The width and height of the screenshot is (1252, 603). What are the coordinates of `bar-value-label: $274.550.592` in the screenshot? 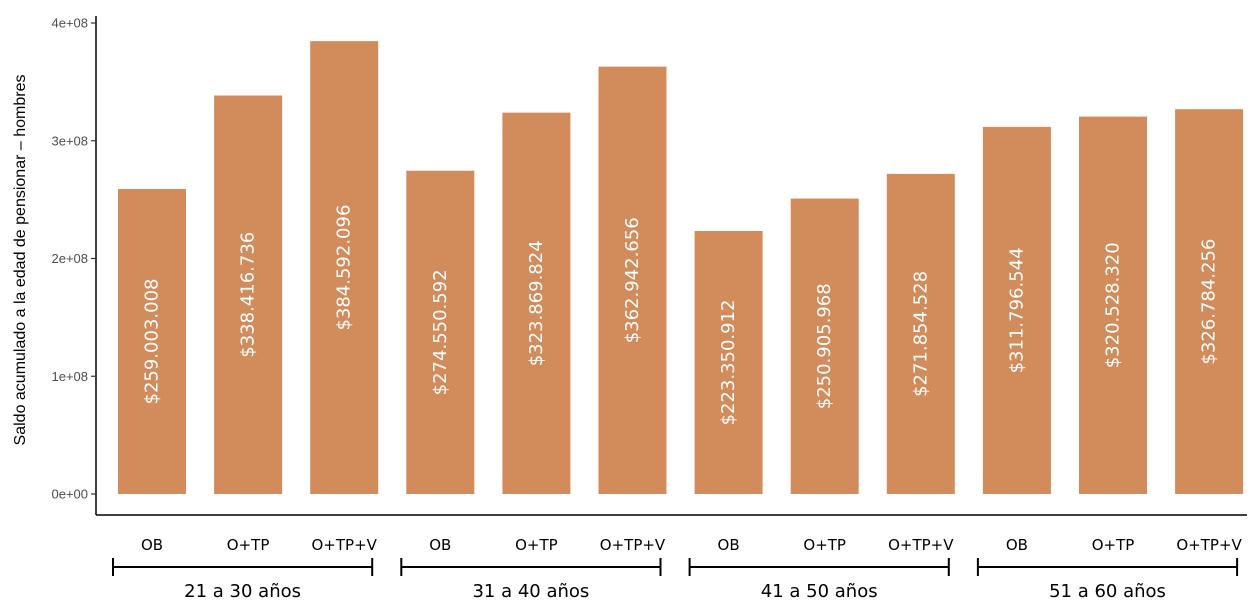 It's located at (440, 332).